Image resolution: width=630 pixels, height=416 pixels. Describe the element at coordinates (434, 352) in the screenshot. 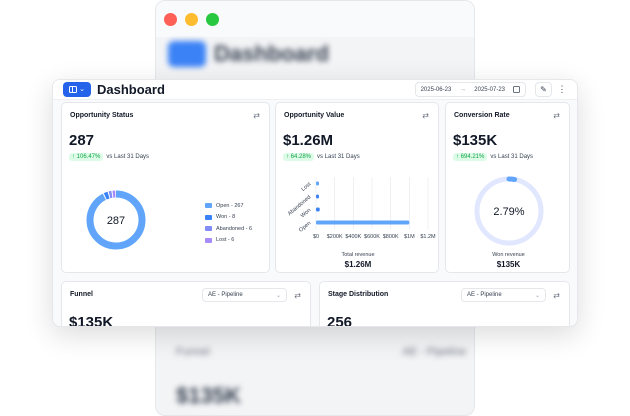

I see `background-pipeline-label: AE - Pipeline` at that location.